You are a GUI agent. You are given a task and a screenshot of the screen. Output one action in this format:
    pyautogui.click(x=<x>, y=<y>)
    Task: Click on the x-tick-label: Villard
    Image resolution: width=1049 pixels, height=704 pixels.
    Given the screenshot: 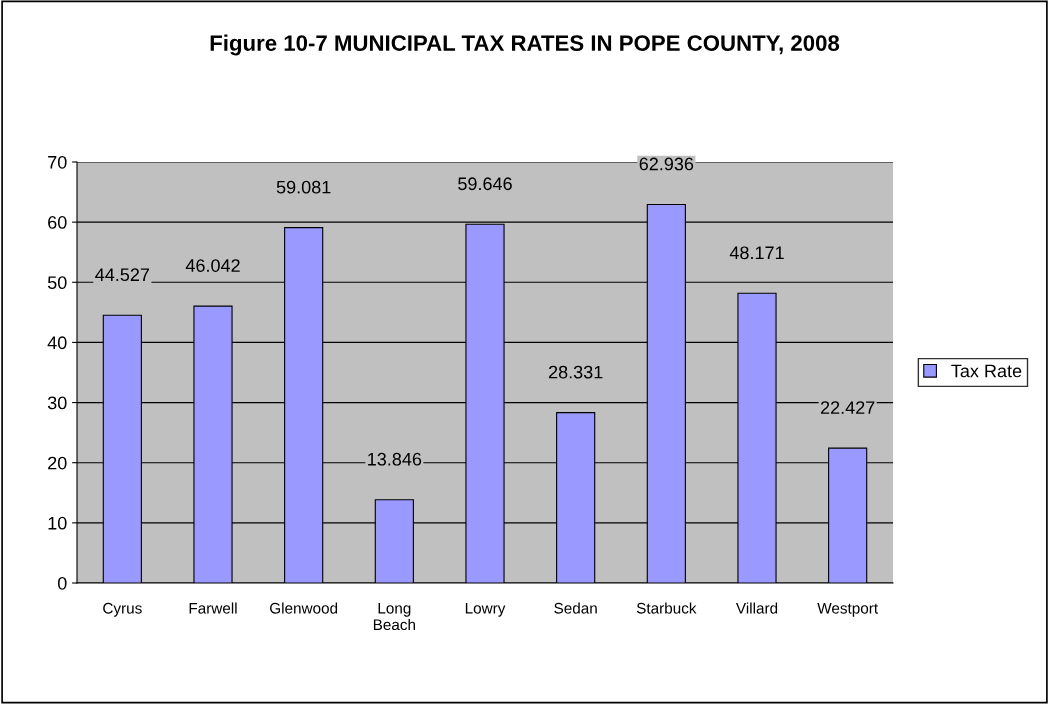 What is the action you would take?
    pyautogui.click(x=756, y=608)
    